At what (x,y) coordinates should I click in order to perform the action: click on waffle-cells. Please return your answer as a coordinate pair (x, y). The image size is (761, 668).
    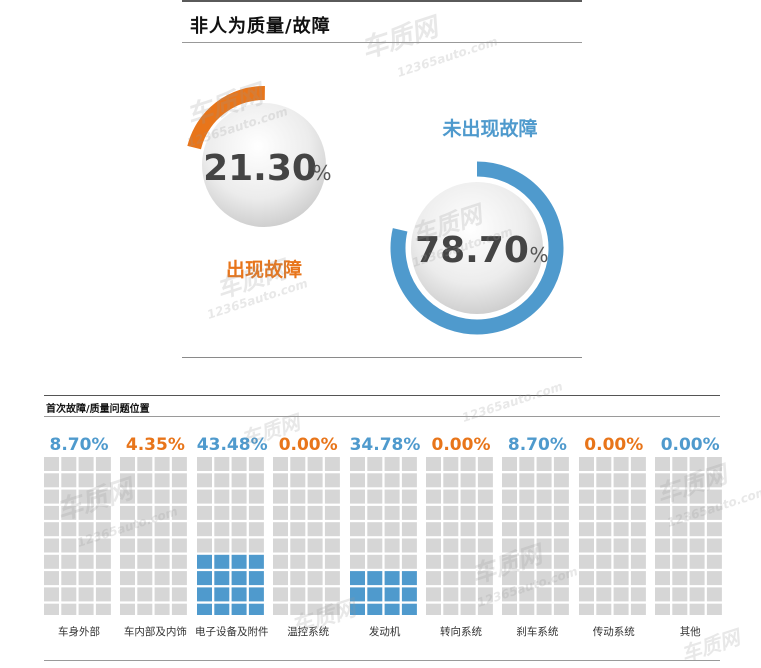
    Looking at the image, I should click on (461, 536).